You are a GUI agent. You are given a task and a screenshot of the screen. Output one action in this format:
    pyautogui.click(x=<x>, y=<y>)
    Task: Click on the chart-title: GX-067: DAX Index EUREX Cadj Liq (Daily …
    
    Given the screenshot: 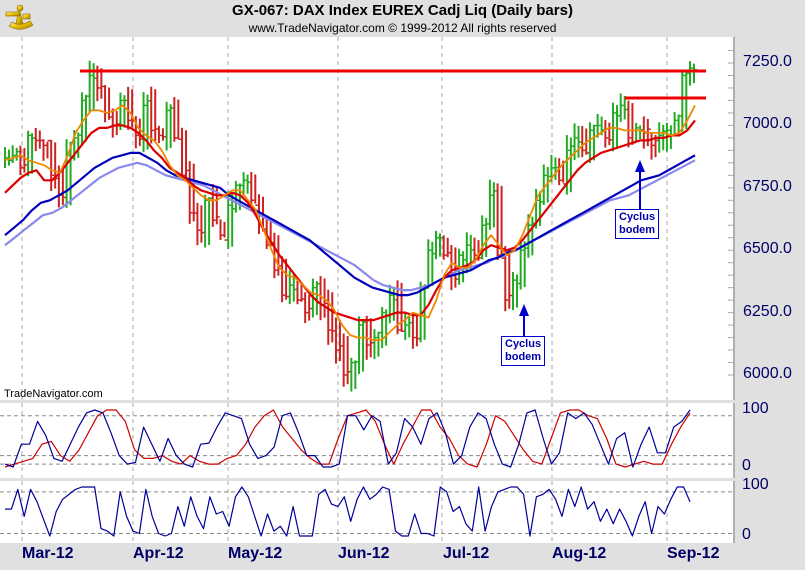 What is the action you would take?
    pyautogui.click(x=402, y=10)
    